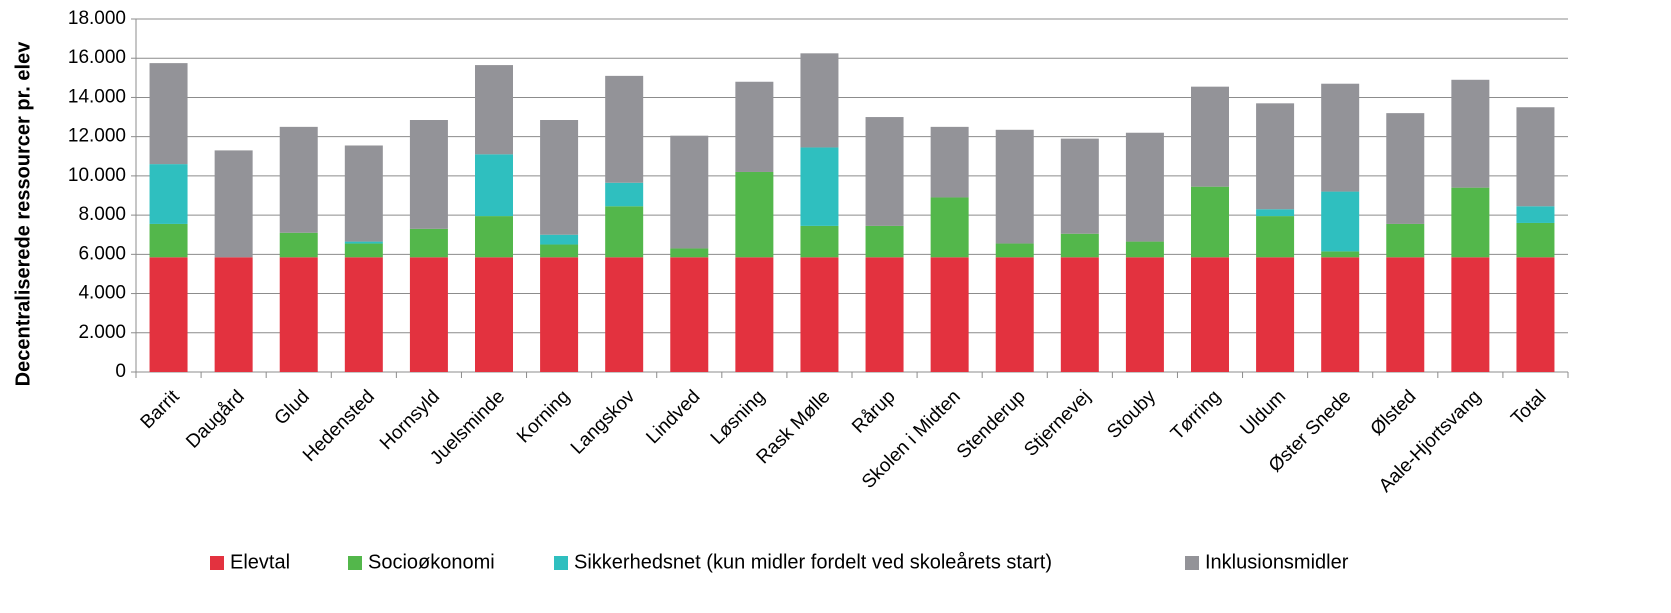 The width and height of the screenshot is (1671, 613). Describe the element at coordinates (410, 420) in the screenshot. I see `x-tick-label: Hornsyld` at that location.